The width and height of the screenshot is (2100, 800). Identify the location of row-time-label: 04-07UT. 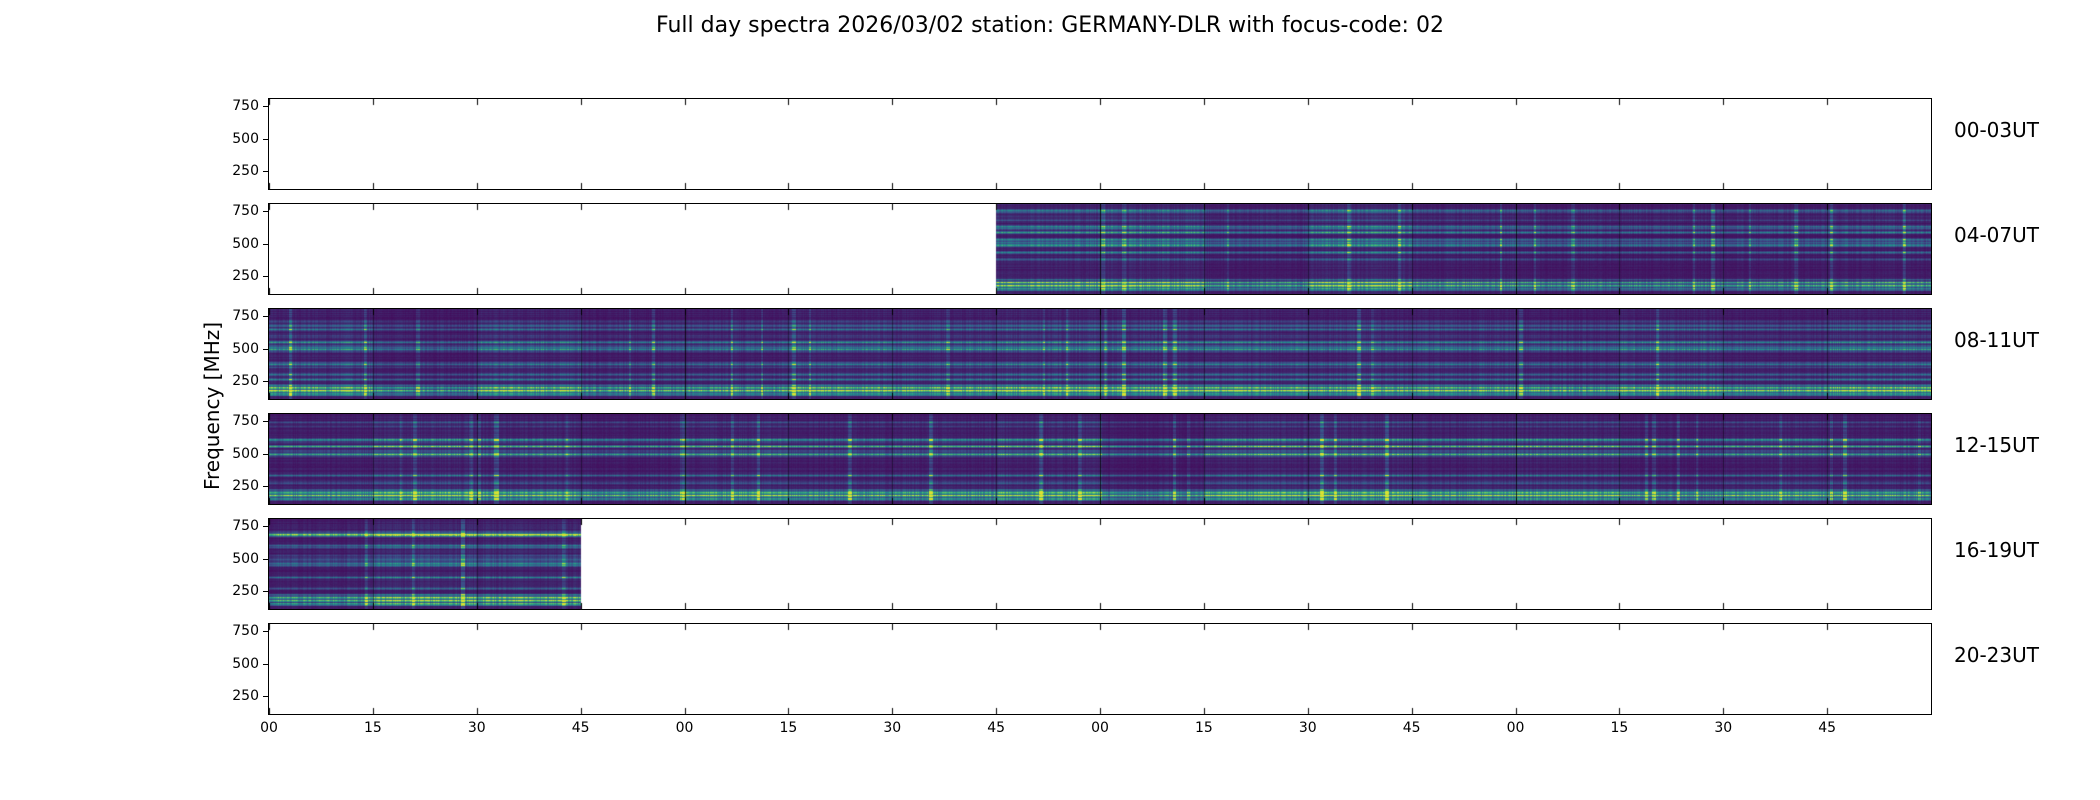
(1996, 235).